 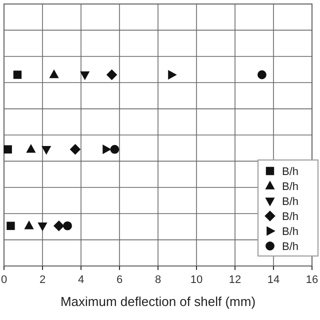 I want to click on x-tick-label: 4, so click(x=81, y=280).